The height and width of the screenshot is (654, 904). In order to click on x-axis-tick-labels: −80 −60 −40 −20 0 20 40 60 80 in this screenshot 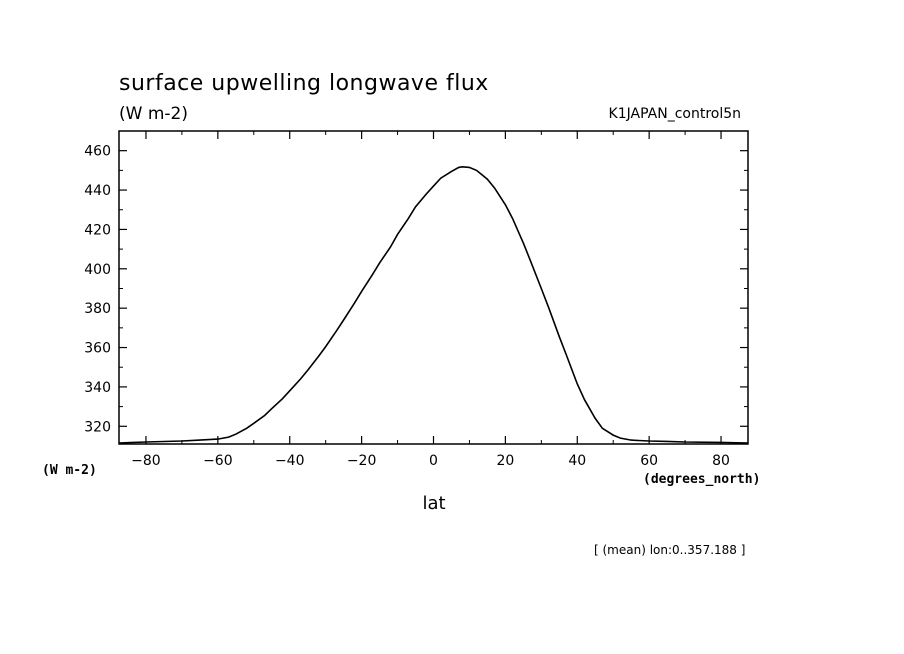, I will do `click(430, 461)`.